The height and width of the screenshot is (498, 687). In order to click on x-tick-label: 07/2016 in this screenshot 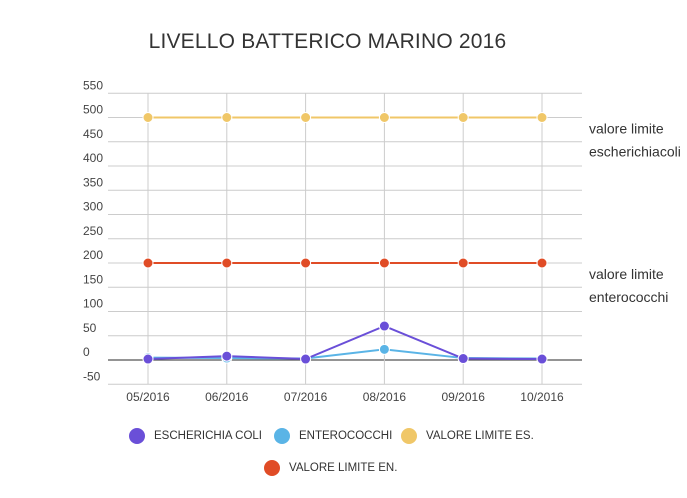, I will do `click(306, 397)`.